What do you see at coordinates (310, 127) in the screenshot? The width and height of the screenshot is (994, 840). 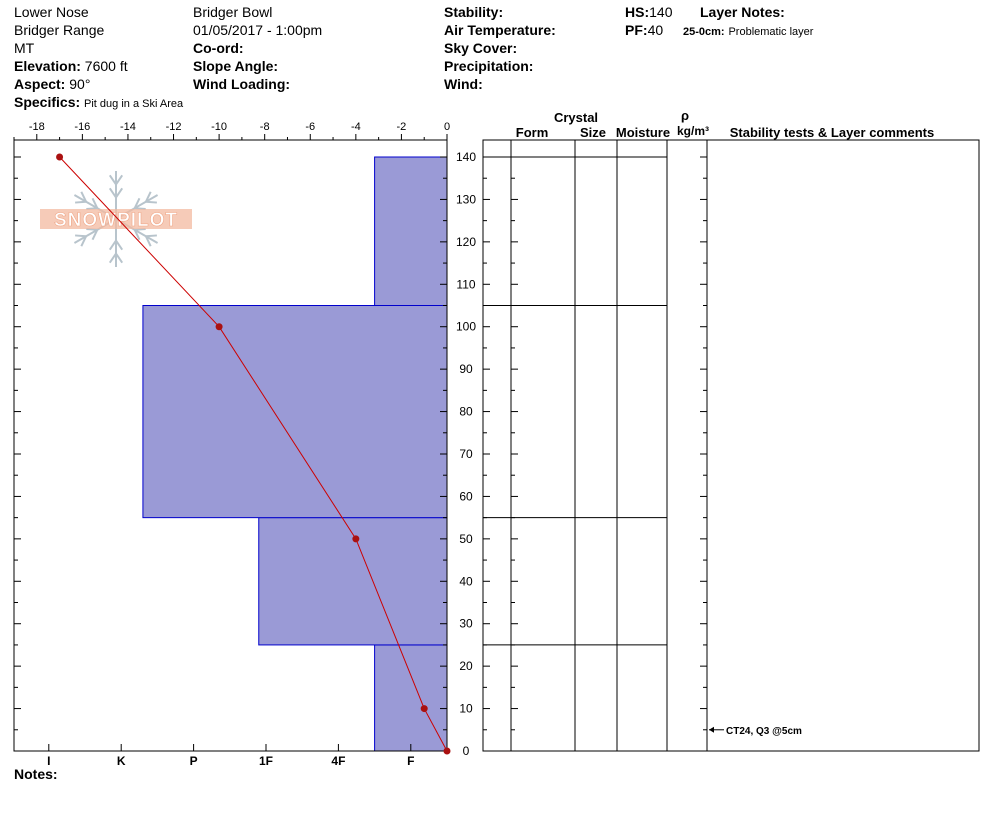 I see `temp-tick-label: -6` at bounding box center [310, 127].